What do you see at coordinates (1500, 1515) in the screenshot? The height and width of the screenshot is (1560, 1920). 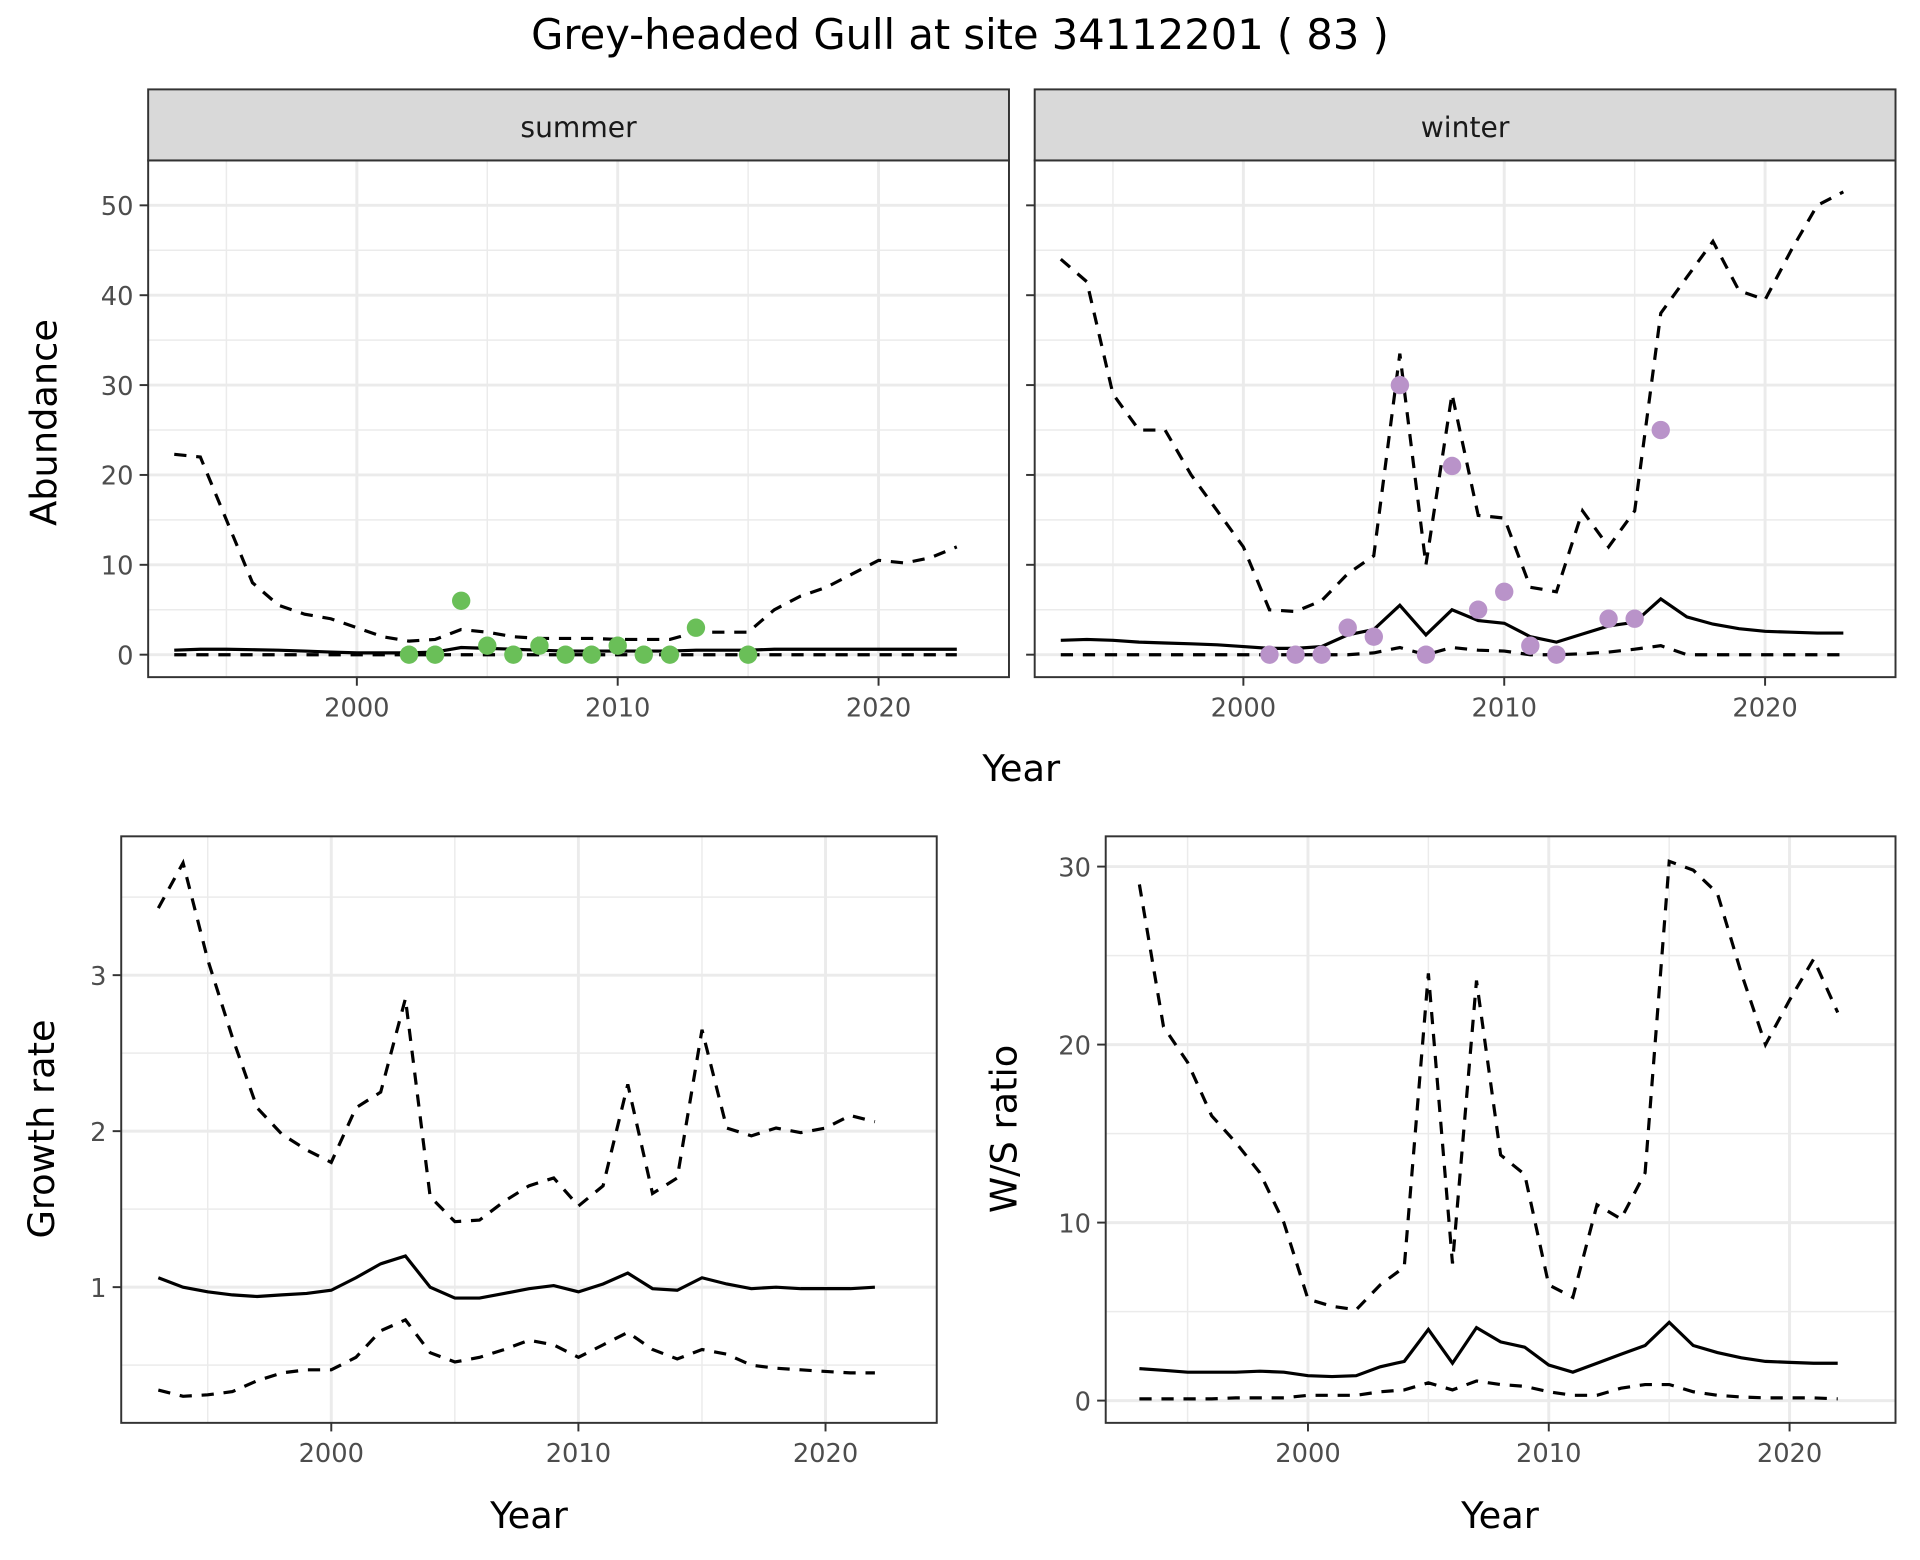 I see `ratio-x-axis-title: Year` at bounding box center [1500, 1515].